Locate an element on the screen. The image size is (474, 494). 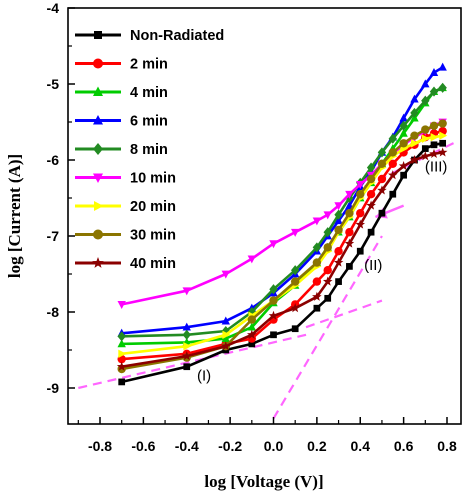
x-tick-label: 0.4 is located at coordinates (361, 446).